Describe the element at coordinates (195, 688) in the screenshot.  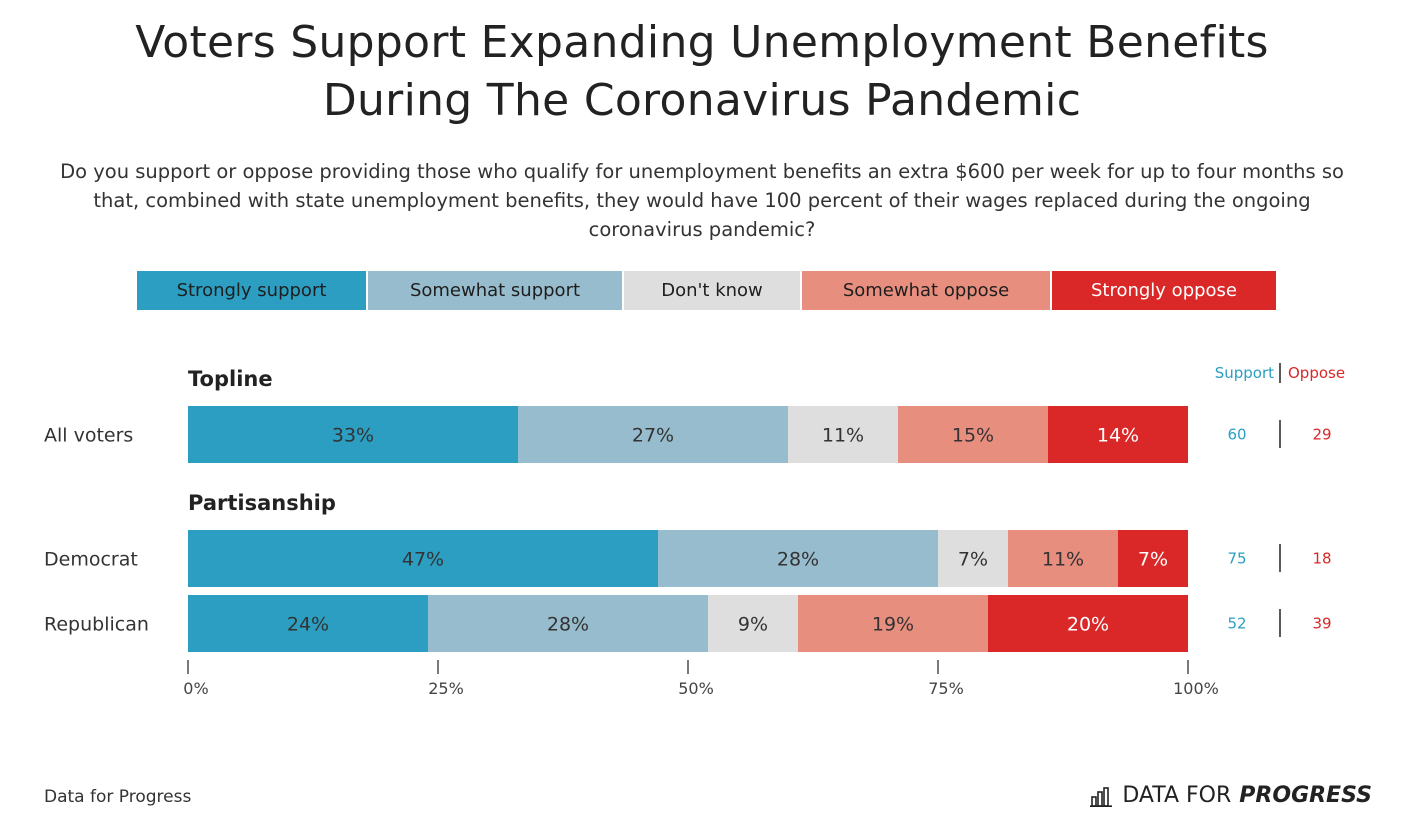
I see `x-tick-label: 0%` at that location.